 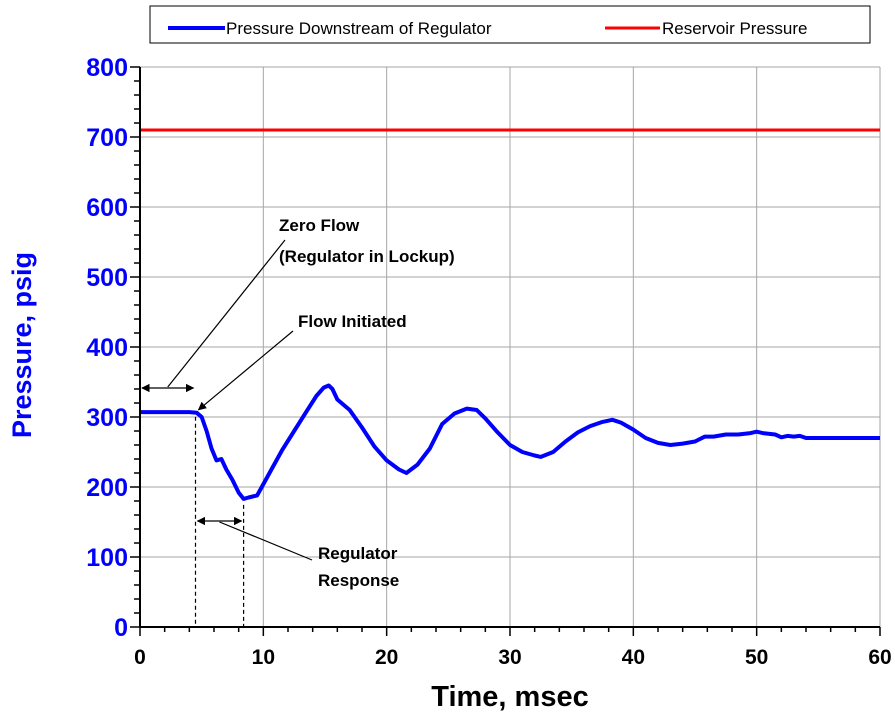 I want to click on y-tick-label: 200, so click(x=107, y=488).